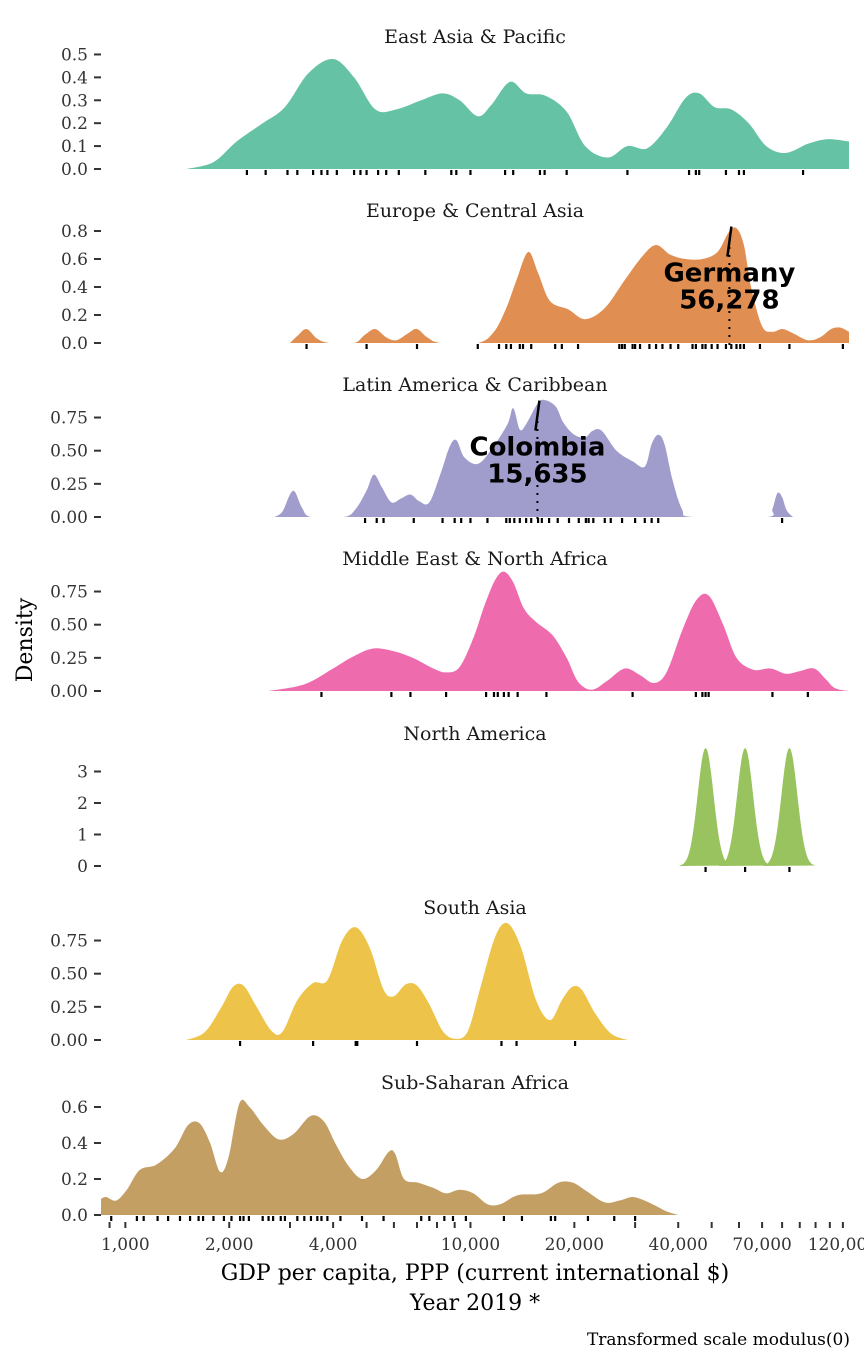 Image resolution: width=864 pixels, height=1366 pixels. What do you see at coordinates (74, 232) in the screenshot?
I see `y-tick-label: 0.8` at bounding box center [74, 232].